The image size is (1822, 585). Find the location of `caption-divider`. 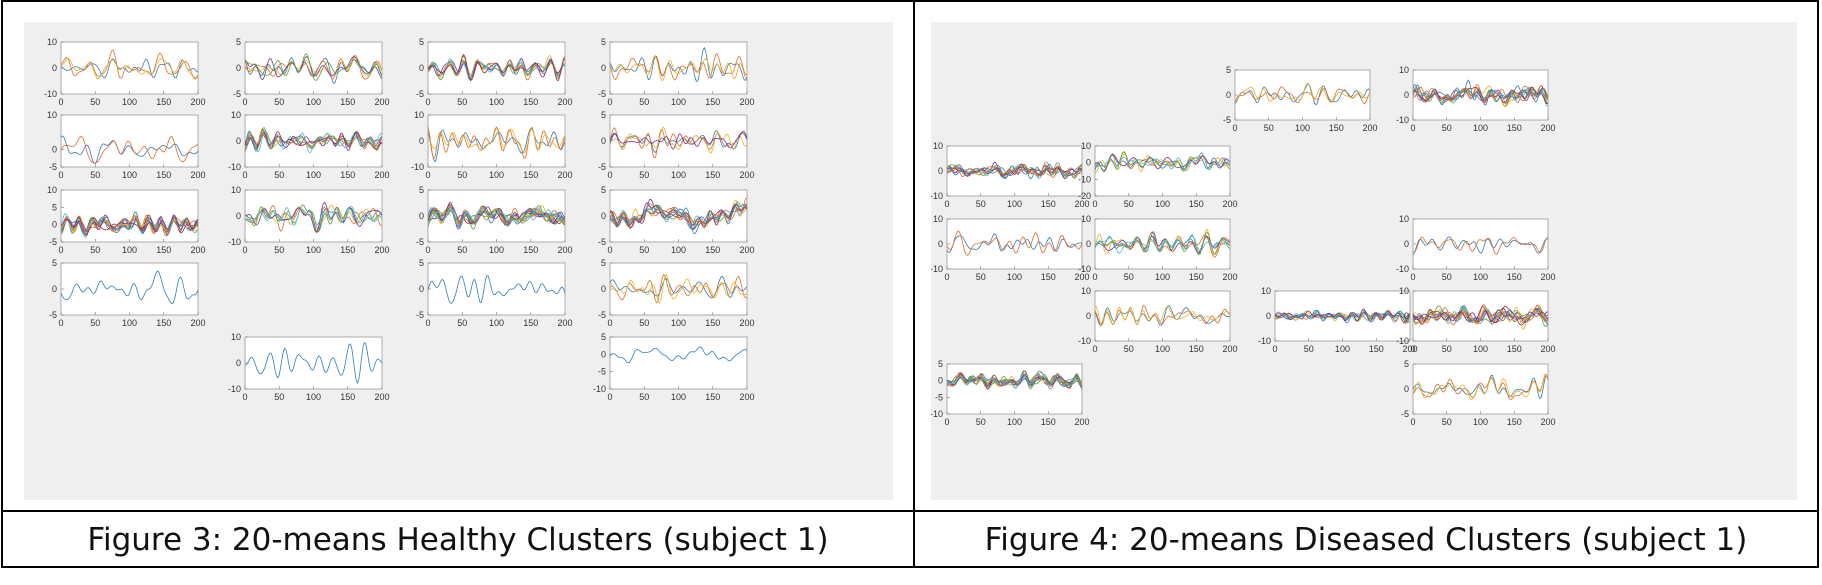

caption-divider is located at coordinates (910, 511).